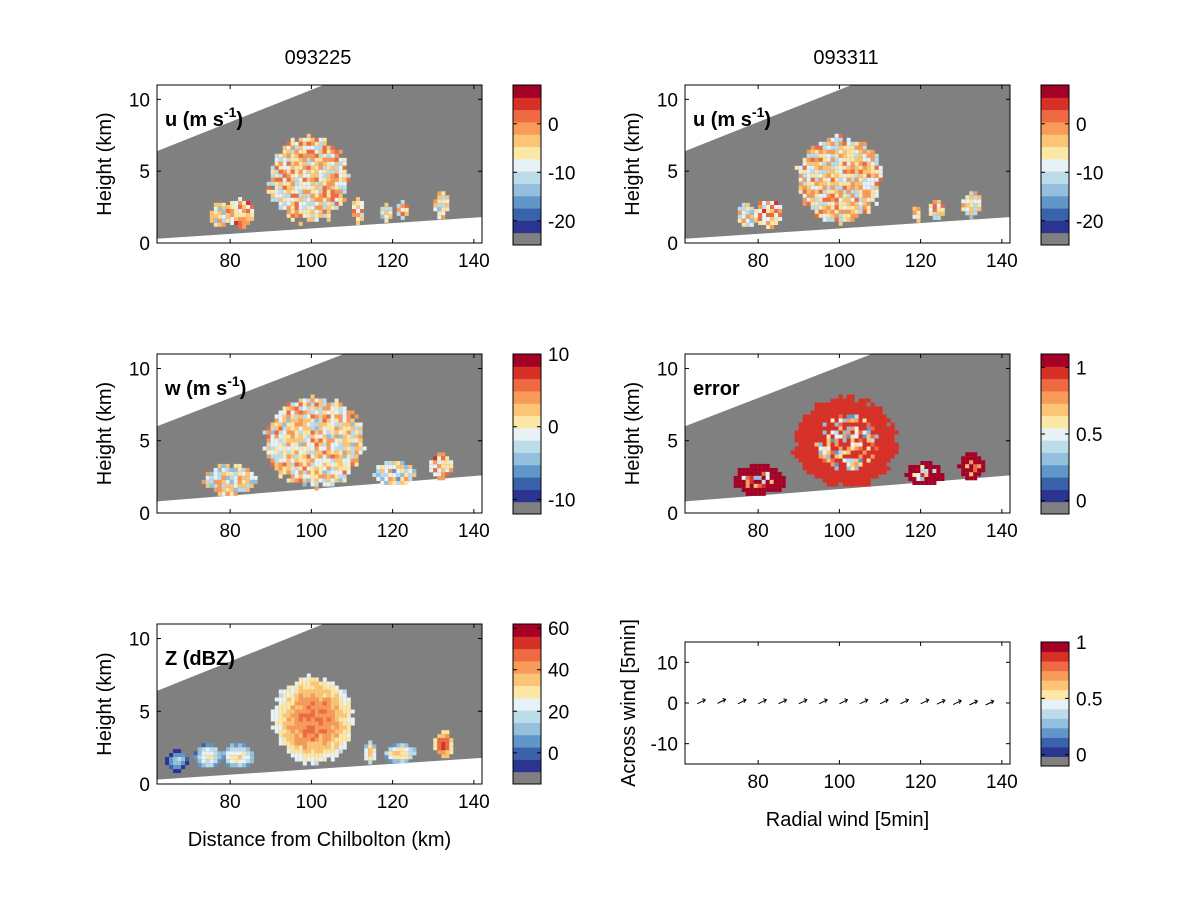 This screenshot has width=1200, height=900. What do you see at coordinates (924, 702) in the screenshot?
I see `wind-arrow-shaft` at bounding box center [924, 702].